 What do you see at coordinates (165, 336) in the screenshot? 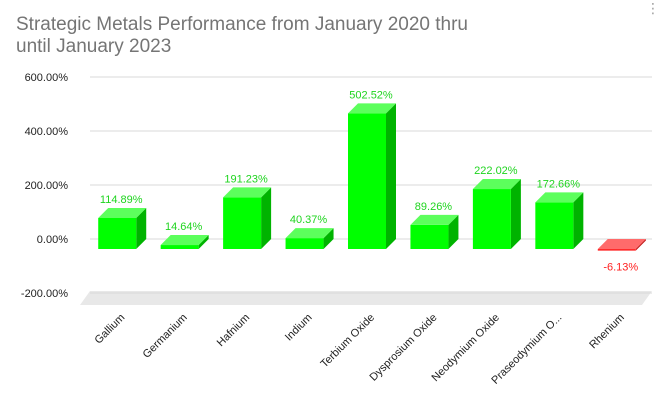
I see `x-tick-label: Germanium` at bounding box center [165, 336].